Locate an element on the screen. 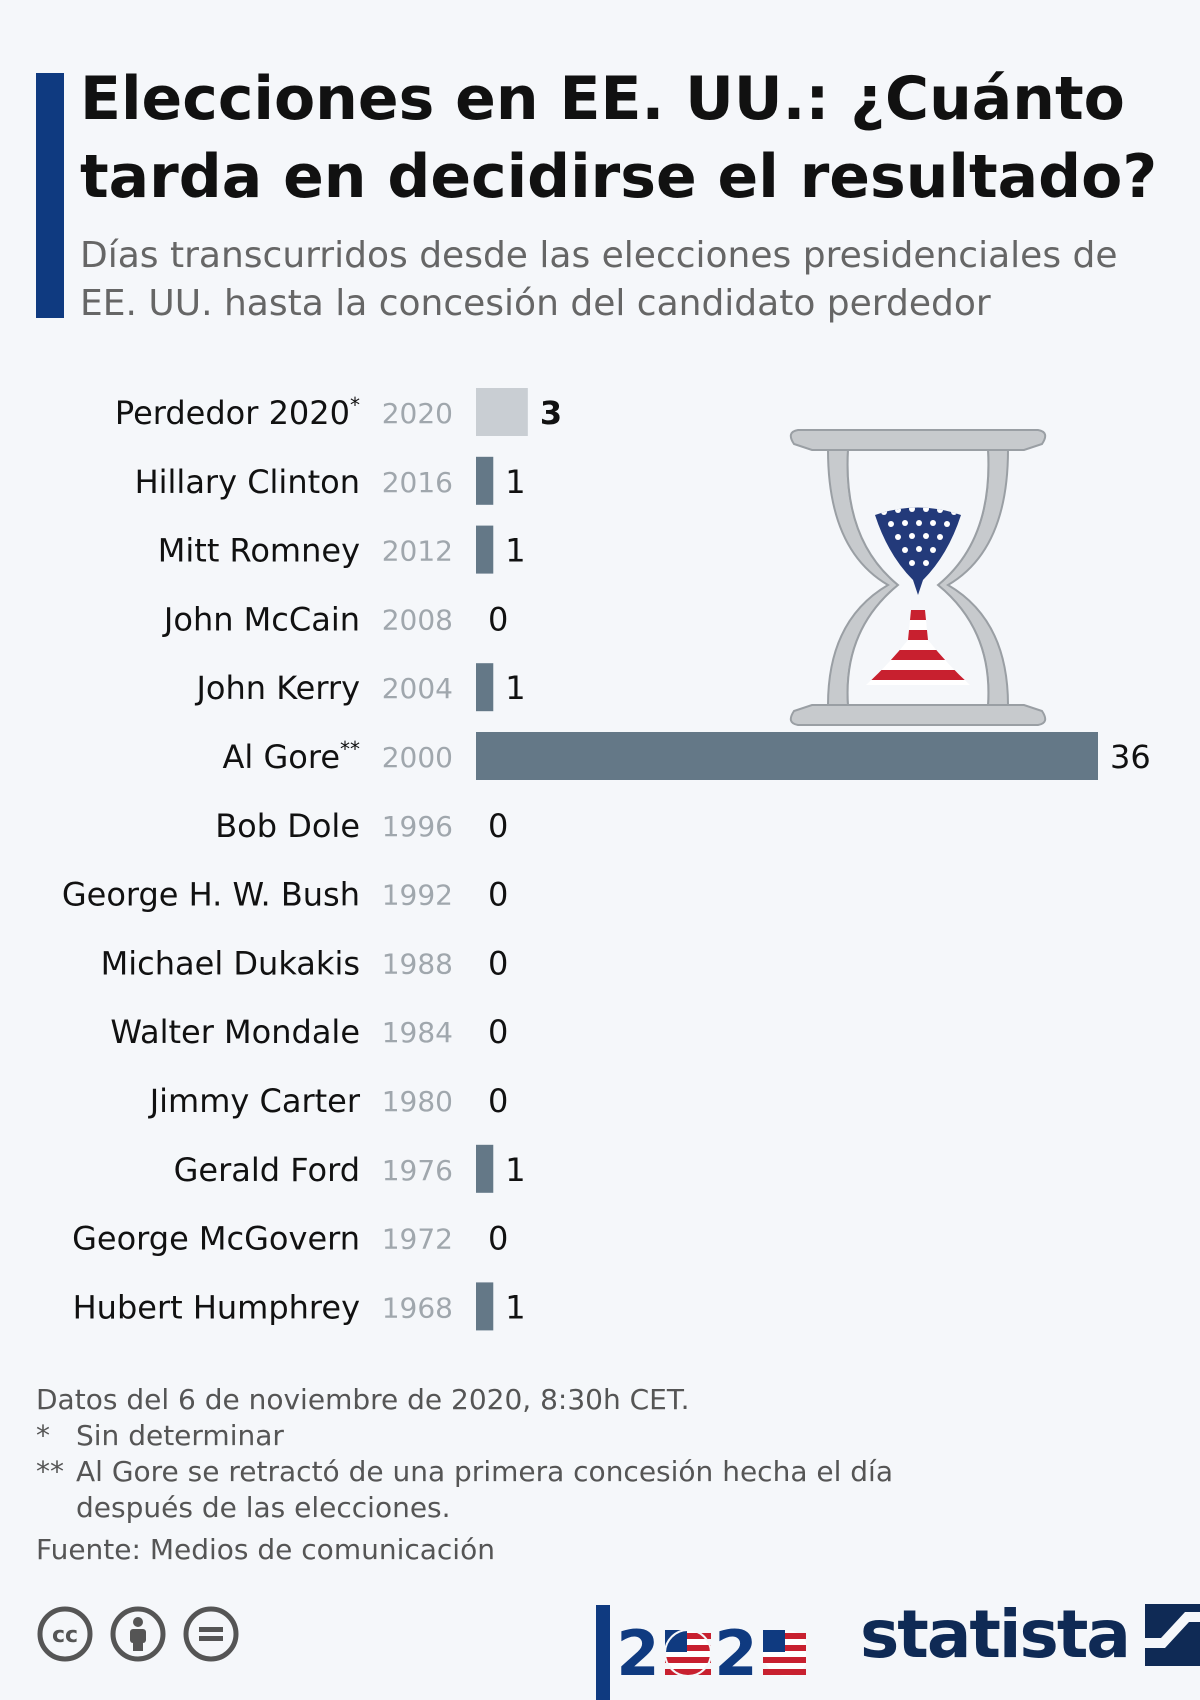  cc-icon: cc is located at coordinates (65, 1634).